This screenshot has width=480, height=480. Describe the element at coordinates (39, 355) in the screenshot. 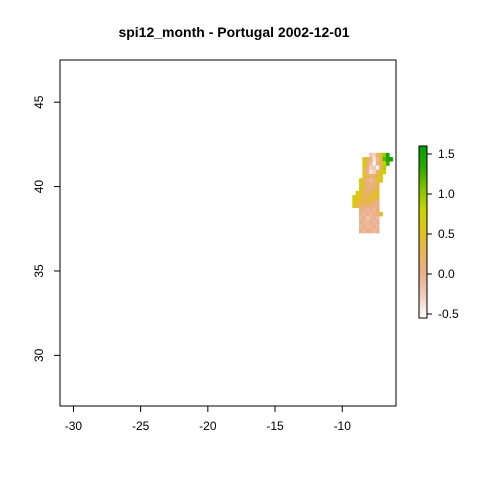

I see `y-tick-label: 30` at that location.